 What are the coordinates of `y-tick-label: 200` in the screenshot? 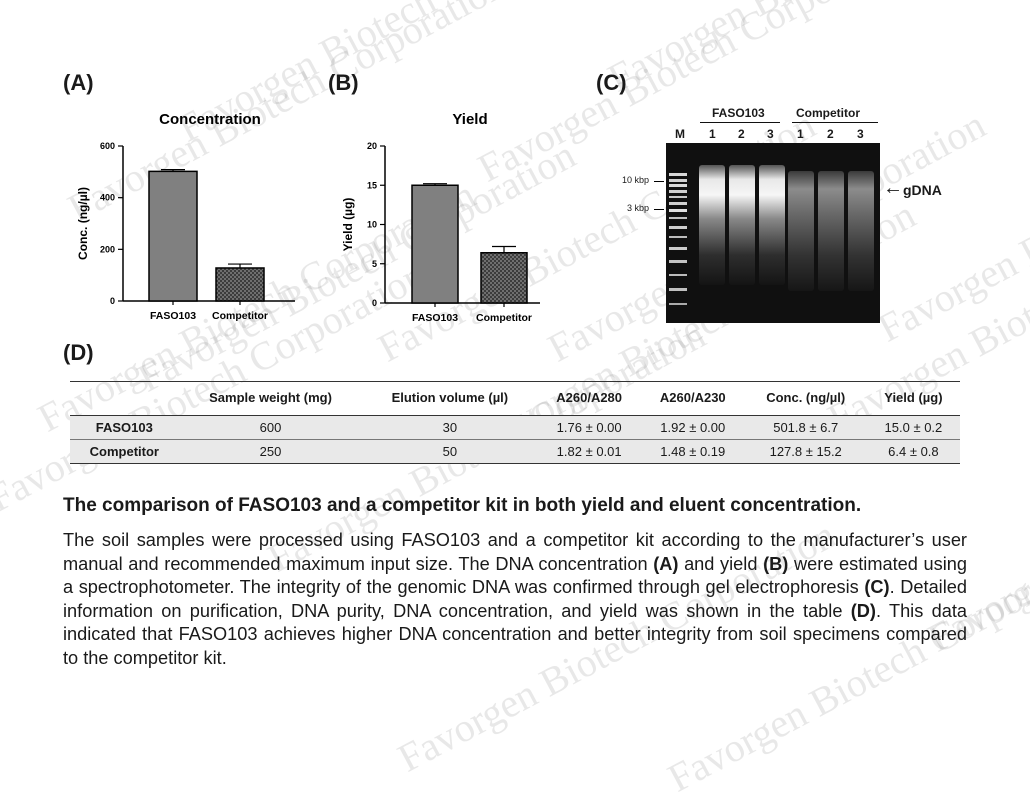 It's located at (107, 249).